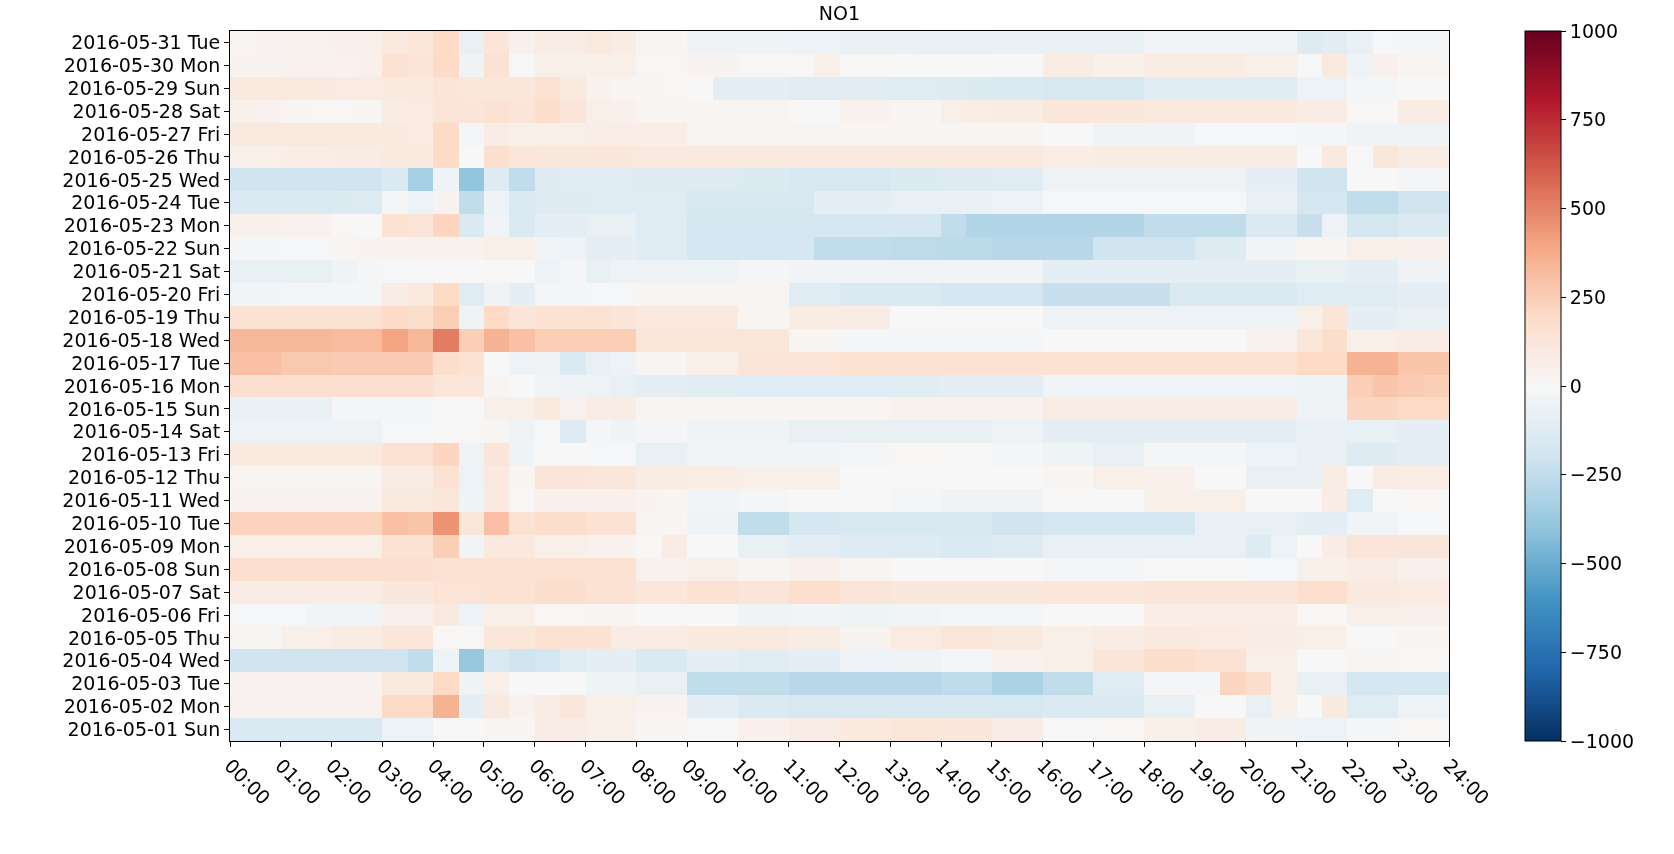 Image resolution: width=1674 pixels, height=854 pixels. Describe the element at coordinates (1595, 563) in the screenshot. I see `color-bar-label: −500` at that location.